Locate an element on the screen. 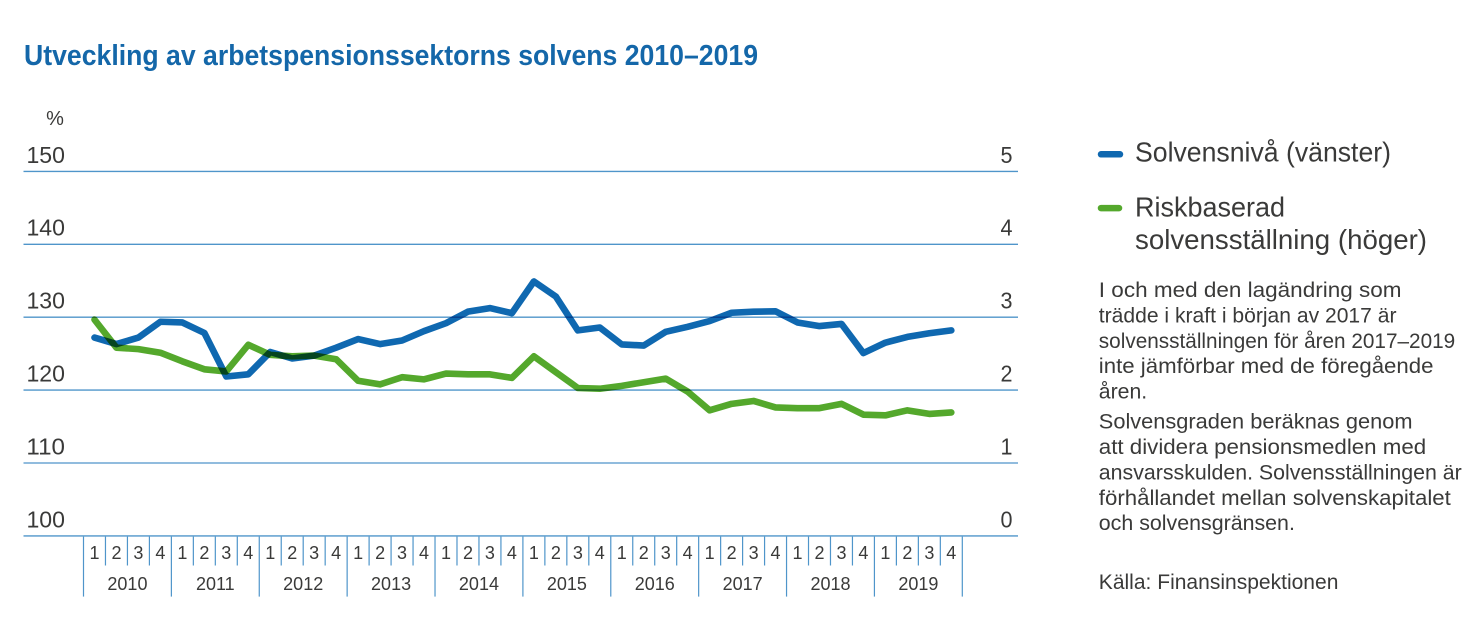 The height and width of the screenshot is (640, 1480). svg-text: 2019 is located at coordinates (918, 584).